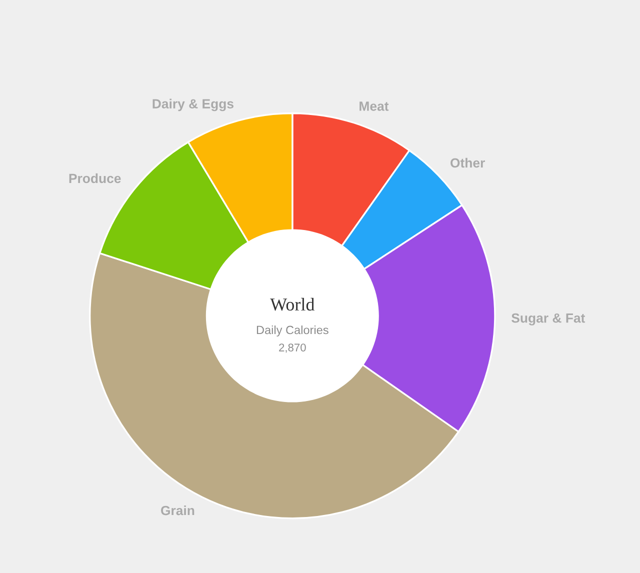 The height and width of the screenshot is (573, 640). What do you see at coordinates (177, 511) in the screenshot?
I see `slice-label: Grain` at bounding box center [177, 511].